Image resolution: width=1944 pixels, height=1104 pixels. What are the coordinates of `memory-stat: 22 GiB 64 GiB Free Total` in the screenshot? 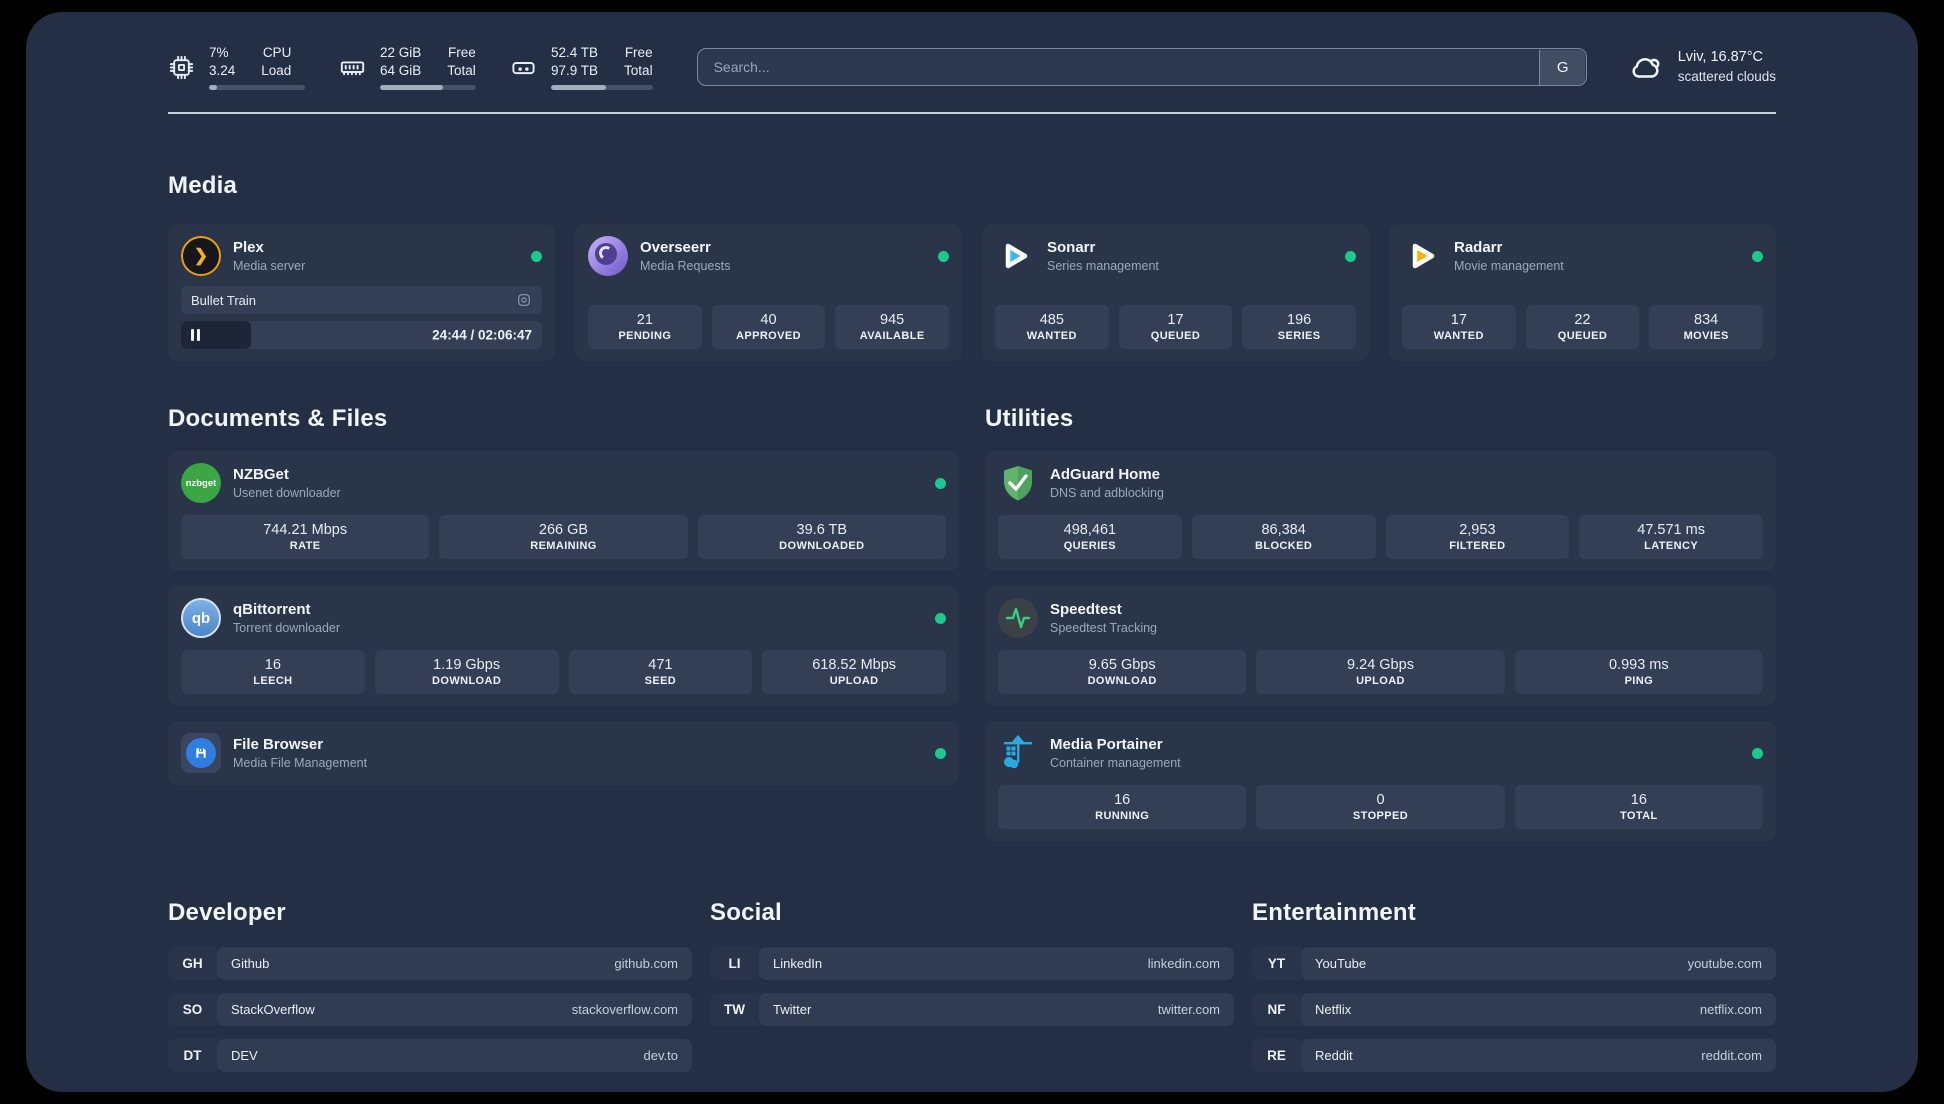 It's located at (407, 67).